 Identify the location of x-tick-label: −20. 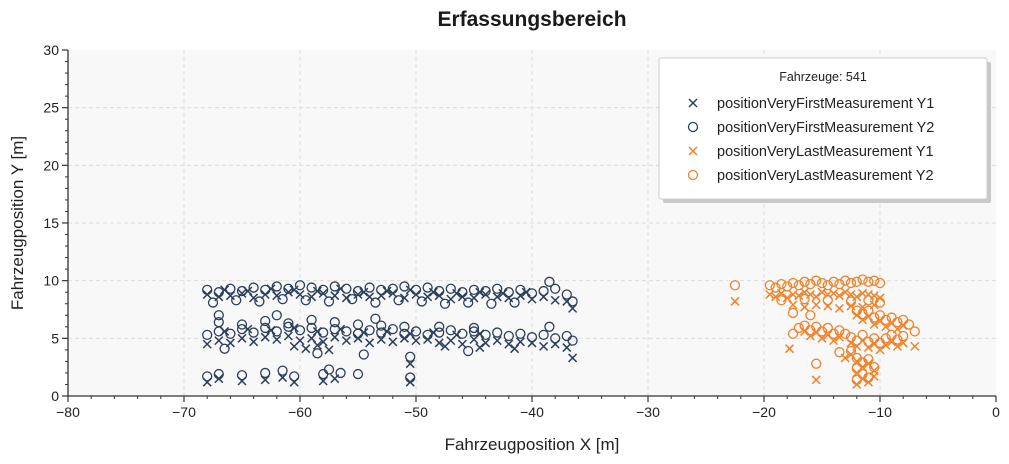
(764, 412).